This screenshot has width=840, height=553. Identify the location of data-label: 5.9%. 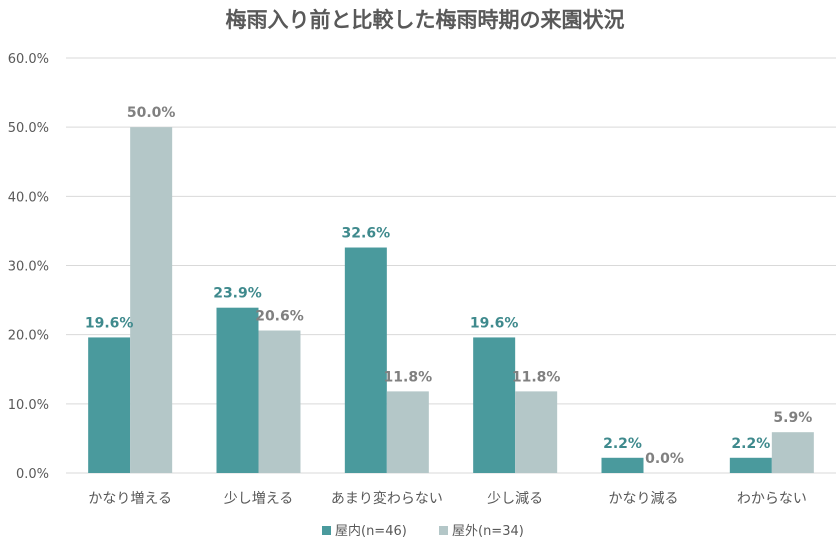
(792, 418).